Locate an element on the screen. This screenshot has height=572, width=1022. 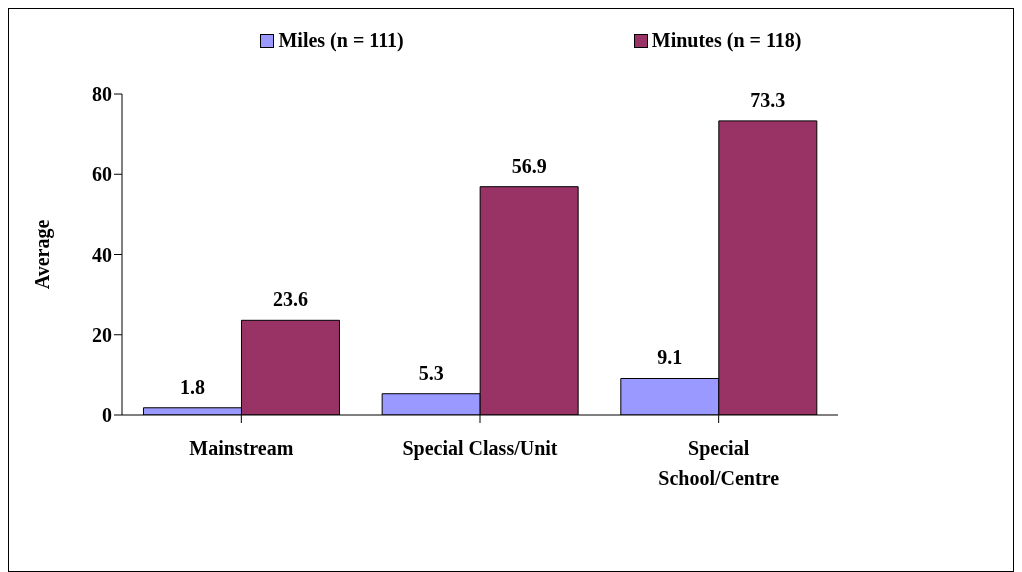
y-tick-label: 80 is located at coordinates (102, 94).